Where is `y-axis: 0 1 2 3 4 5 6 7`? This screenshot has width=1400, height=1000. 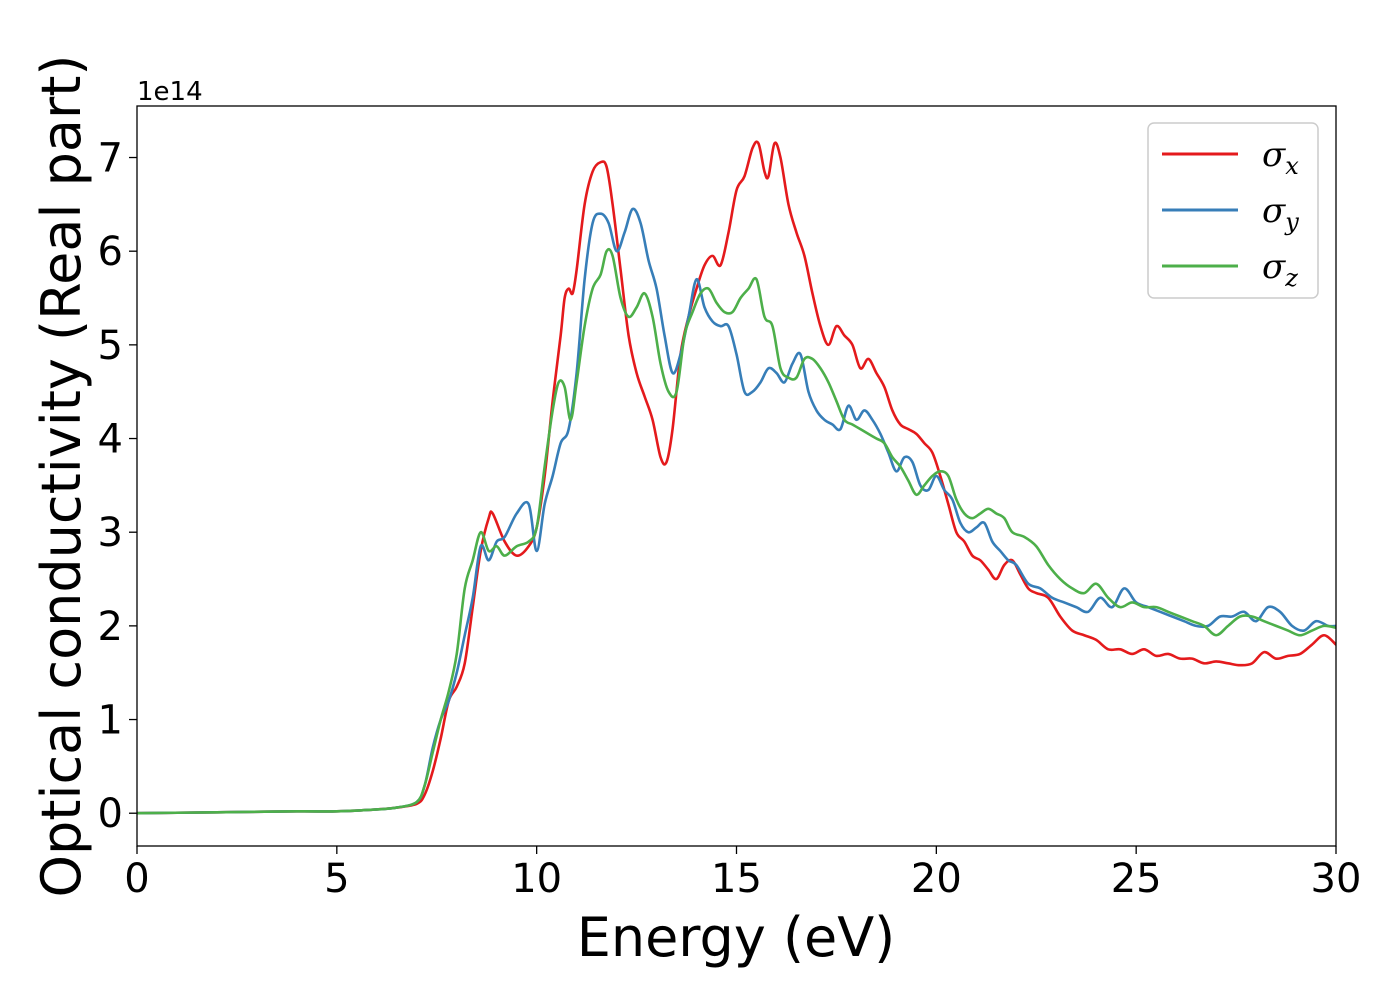 y-axis: 0 1 2 3 4 5 6 7 is located at coordinates (117, 486).